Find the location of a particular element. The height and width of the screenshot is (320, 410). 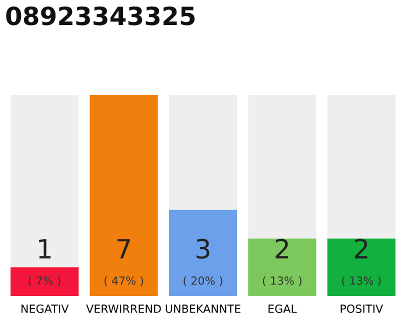

data-label: 7 is located at coordinates (124, 248).